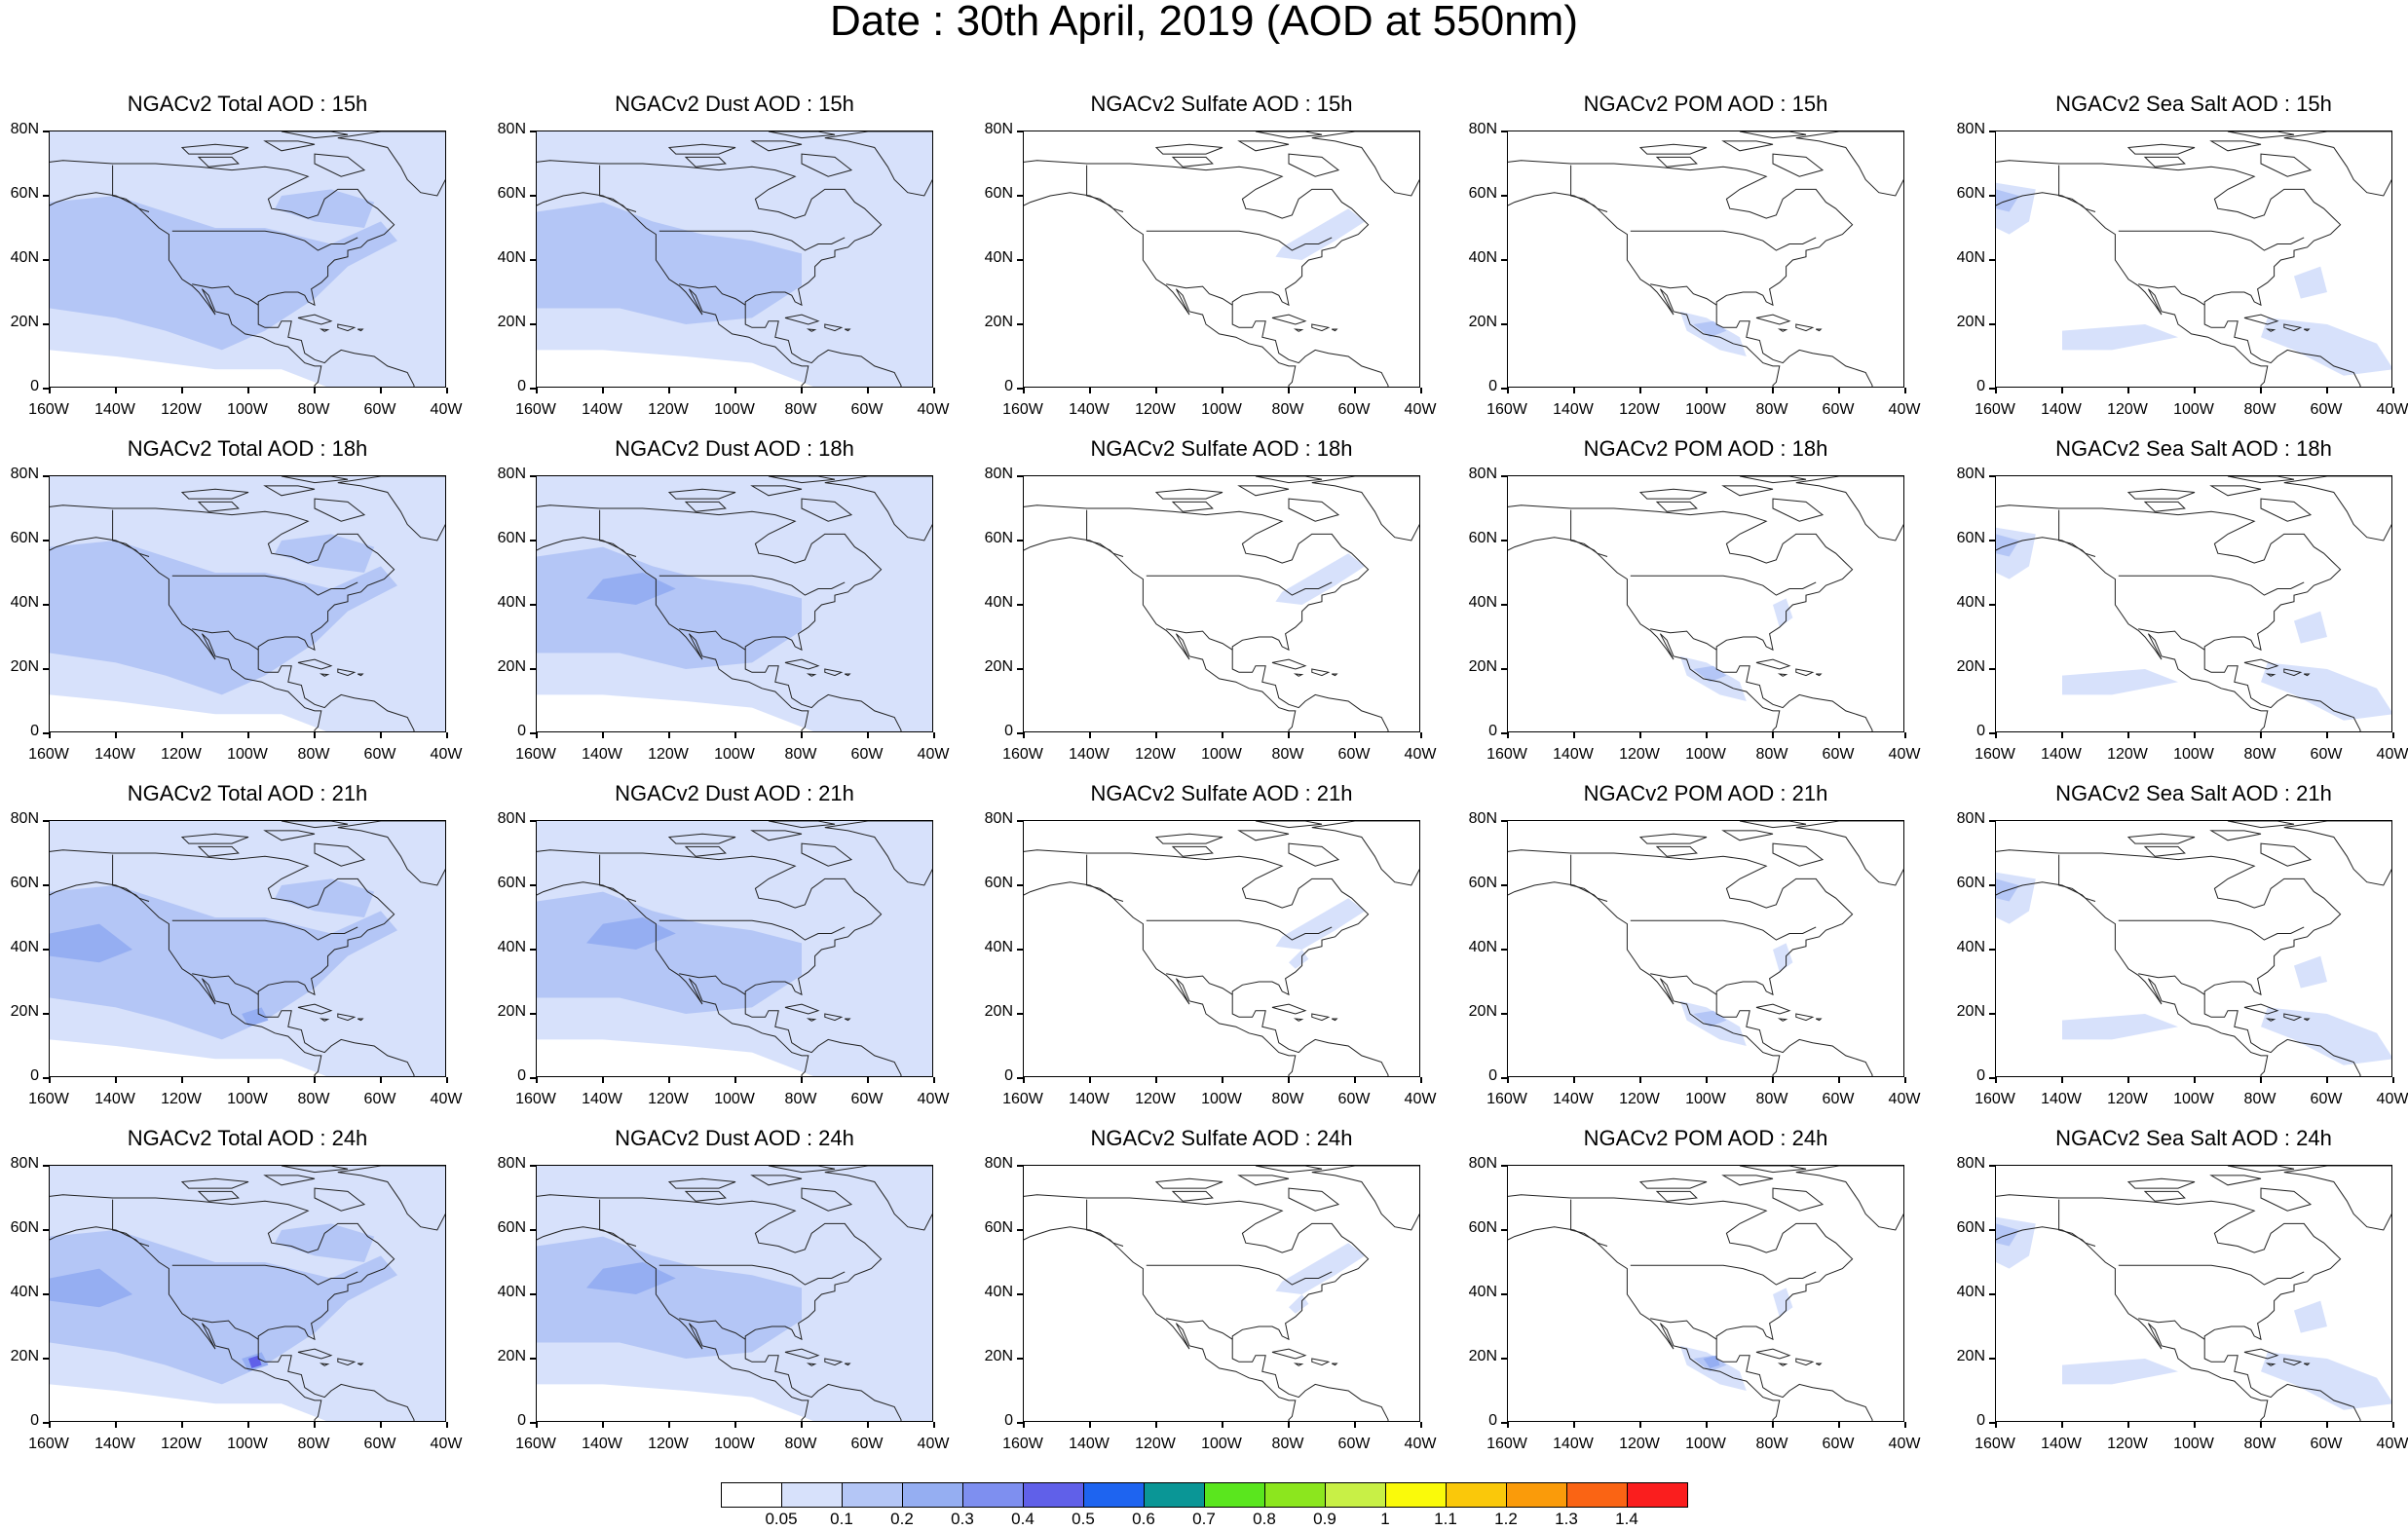  What do you see at coordinates (1566, 1519) in the screenshot?
I see `colorbar-label: 1.3` at bounding box center [1566, 1519].